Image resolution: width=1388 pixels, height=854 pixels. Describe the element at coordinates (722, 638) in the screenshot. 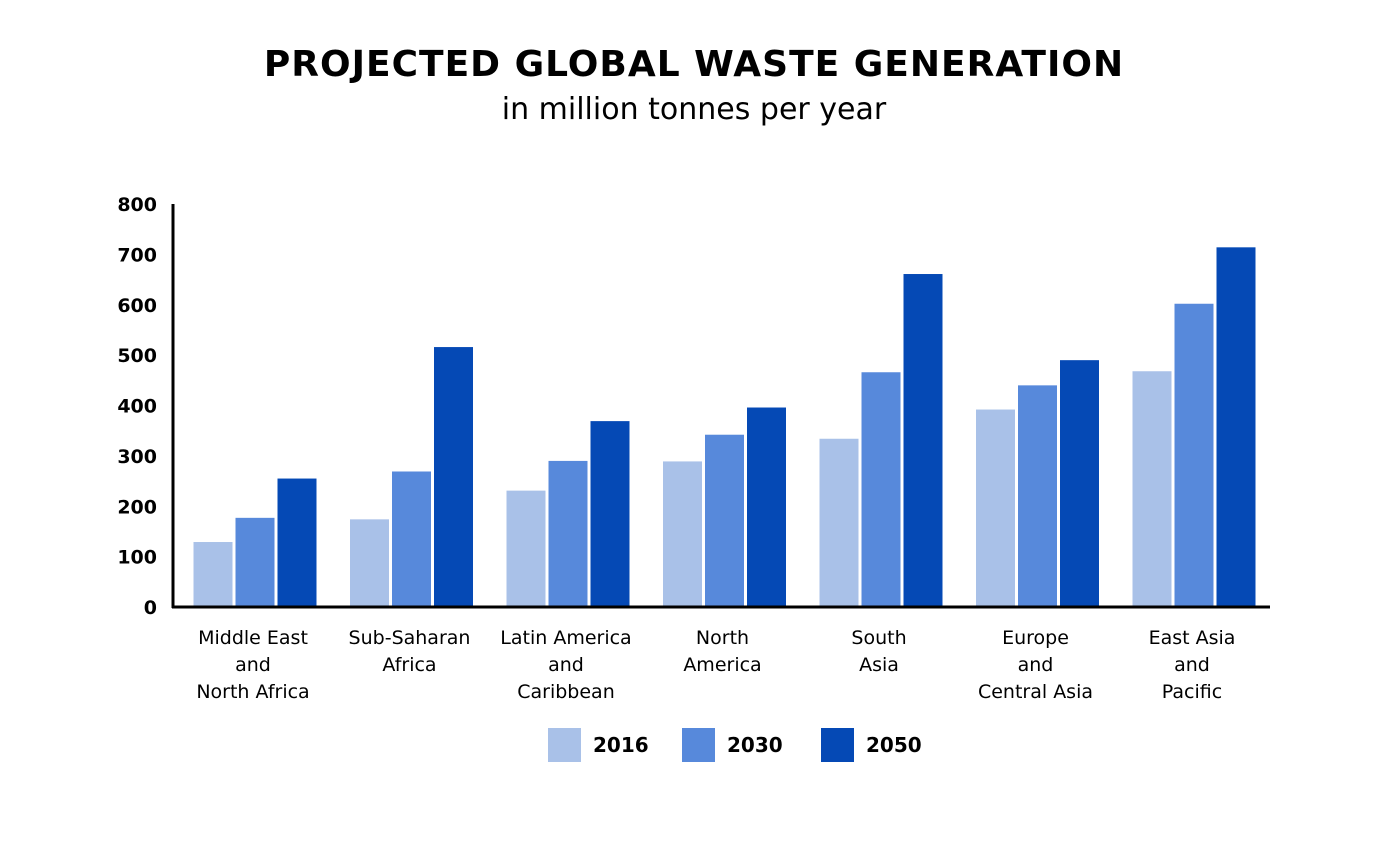

I see `x-category-label: North` at that location.